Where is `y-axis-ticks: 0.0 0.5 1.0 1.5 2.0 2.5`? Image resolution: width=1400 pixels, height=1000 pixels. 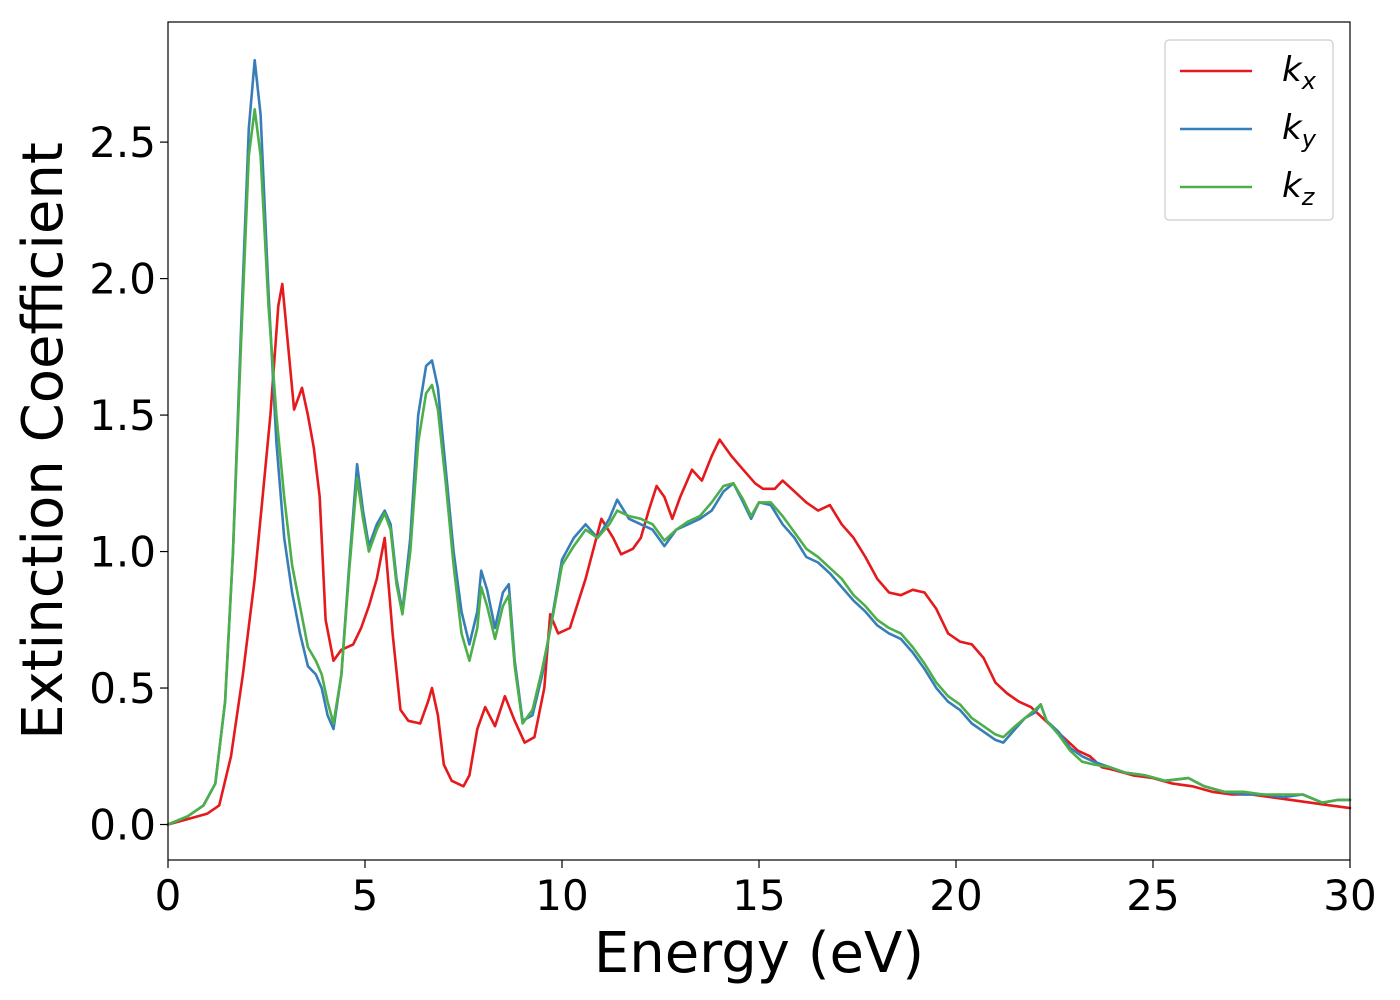 y-axis-ticks: 0.0 0.5 1.0 1.5 2.0 2.5 is located at coordinates (128, 484).